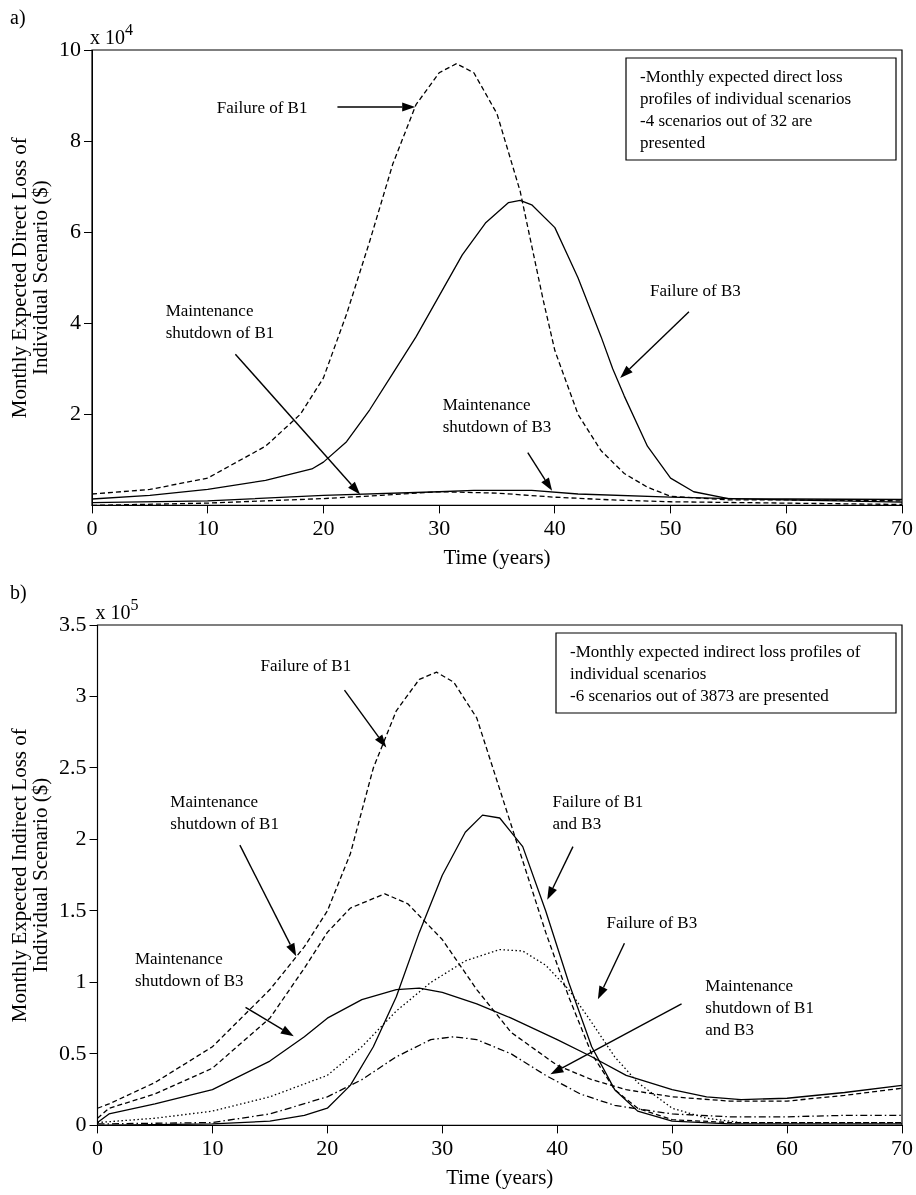 This screenshot has height=1195, width=916. Describe the element at coordinates (70, 48) in the screenshot. I see `y-tick-label: 10` at that location.